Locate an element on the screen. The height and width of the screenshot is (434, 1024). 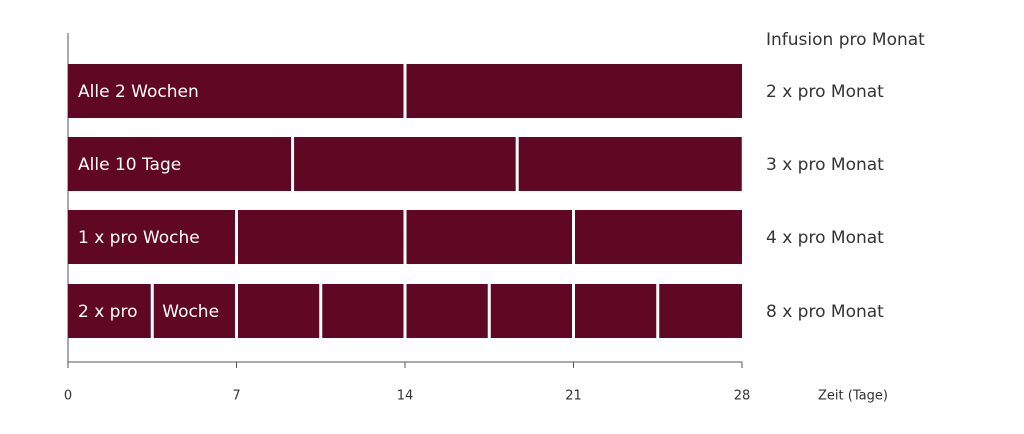
rate-label: 8 x pro Monat is located at coordinates (825, 312).